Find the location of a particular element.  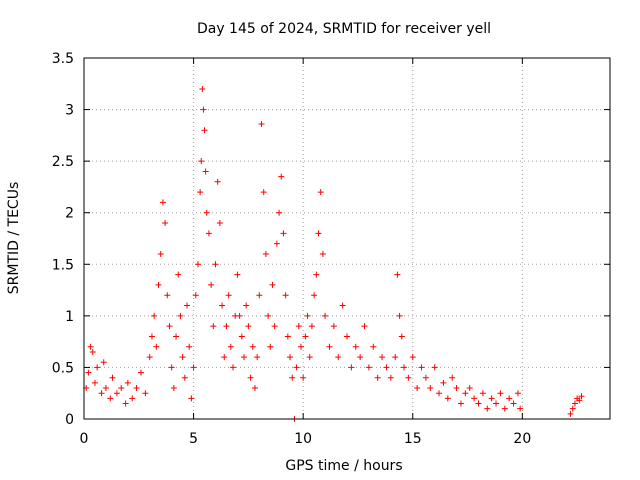

x-tick-label: 15 is located at coordinates (413, 439).